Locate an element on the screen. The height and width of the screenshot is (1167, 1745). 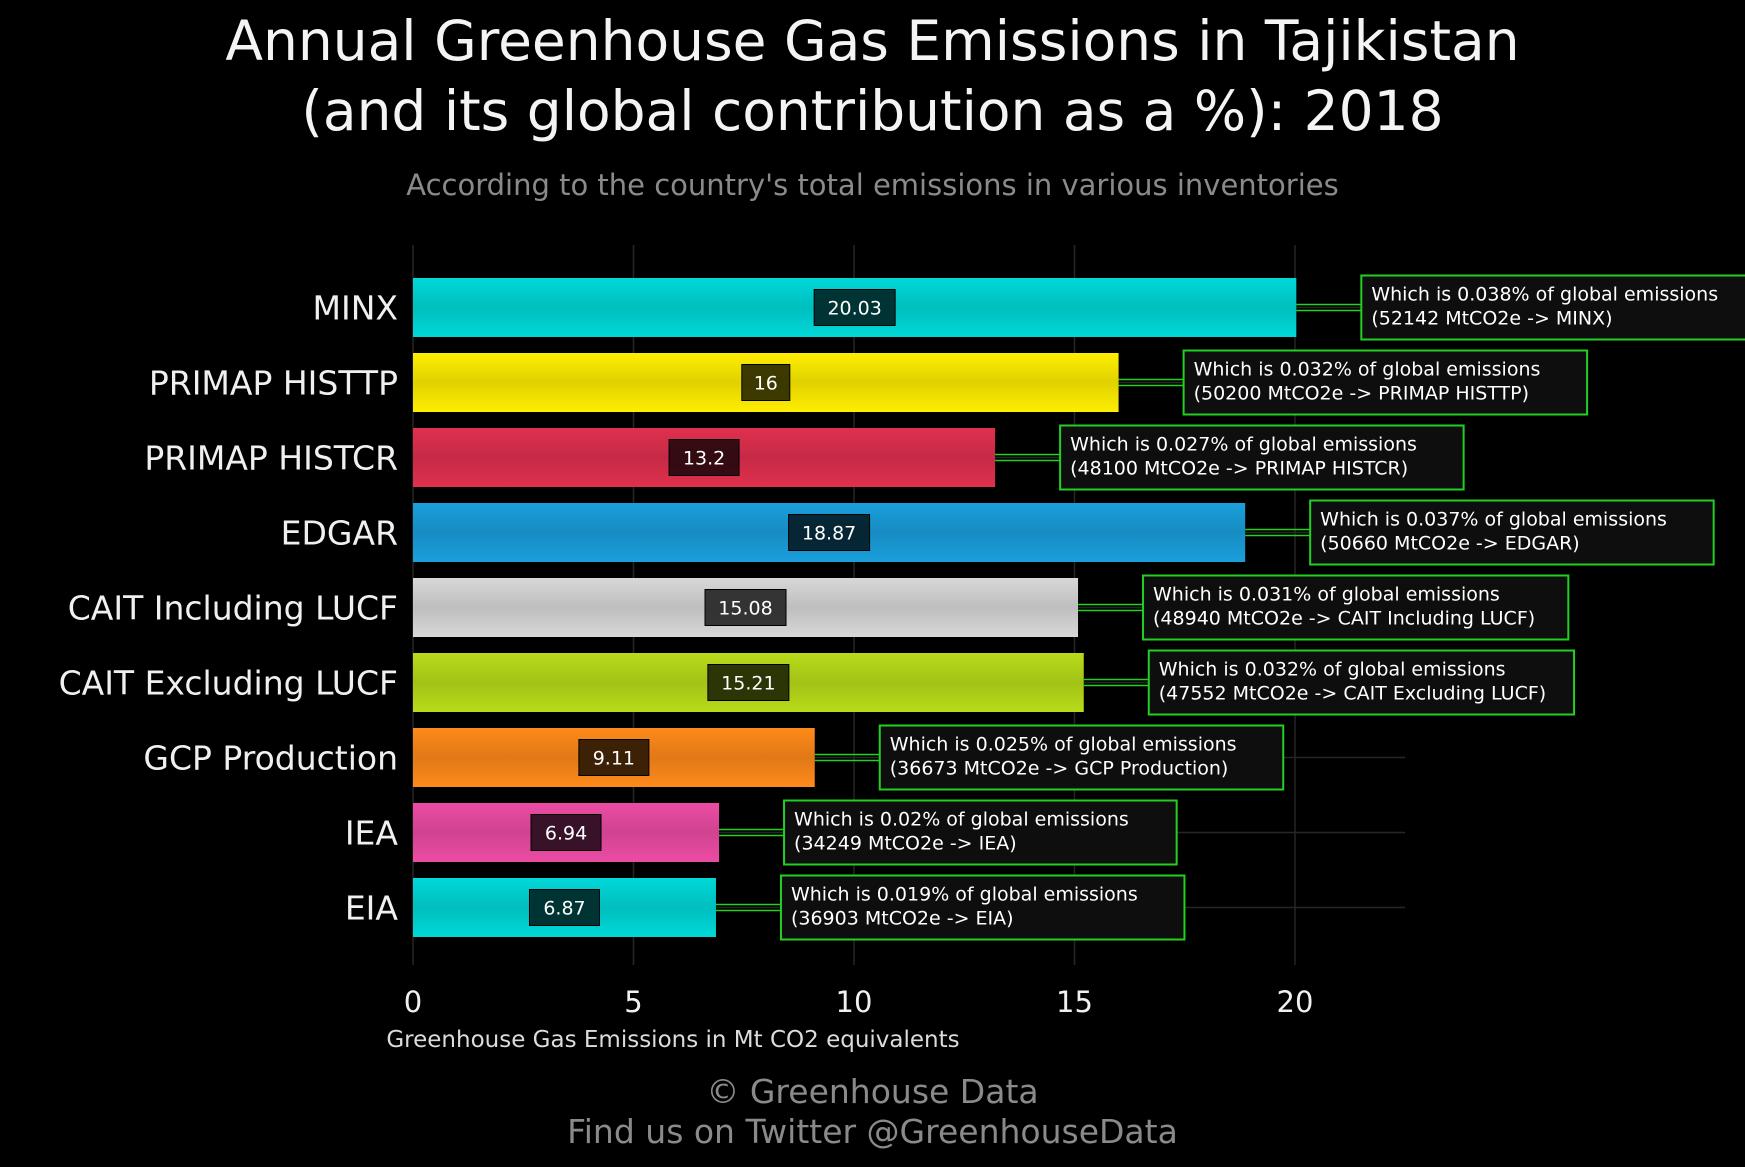
category-label: CAIT Excluding LUCF is located at coordinates (228, 683).